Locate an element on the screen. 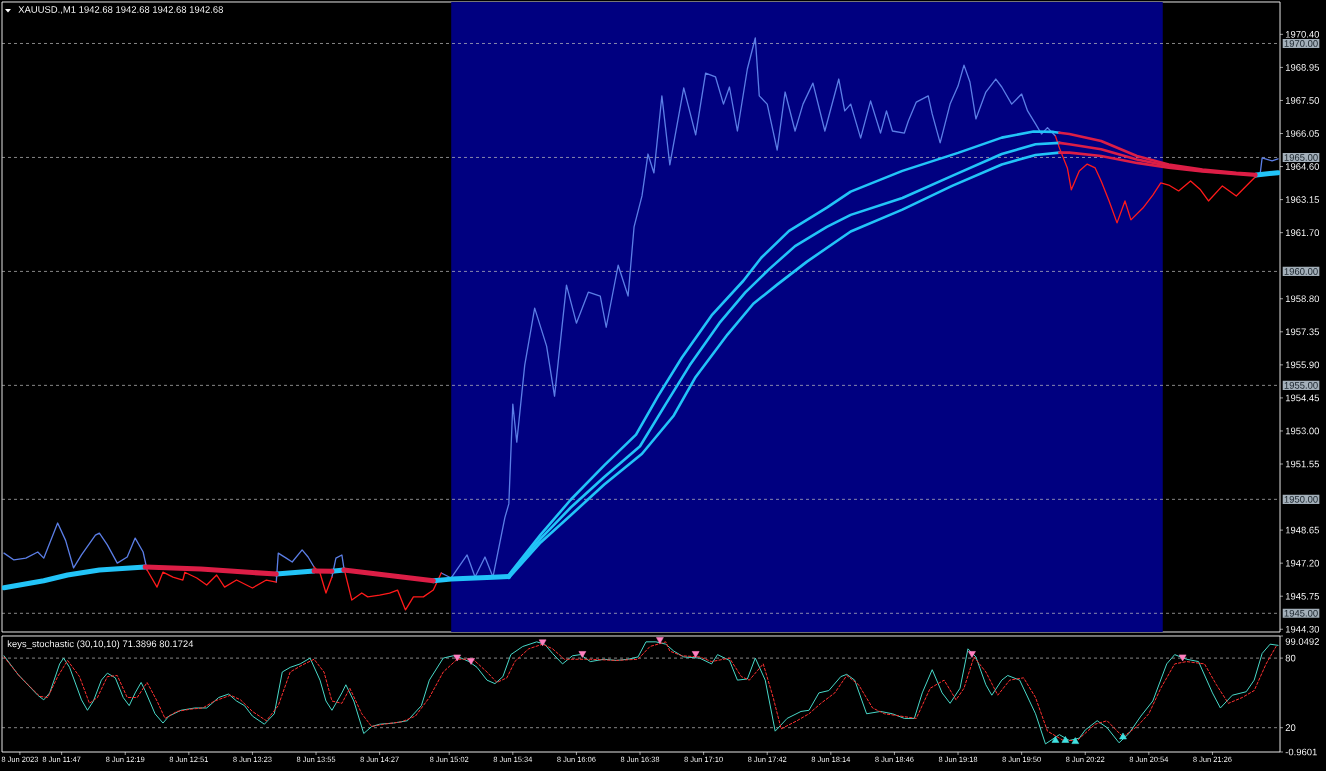 The image size is (1326, 771). ref-line-label: 1945.00 is located at coordinates (1301, 613).